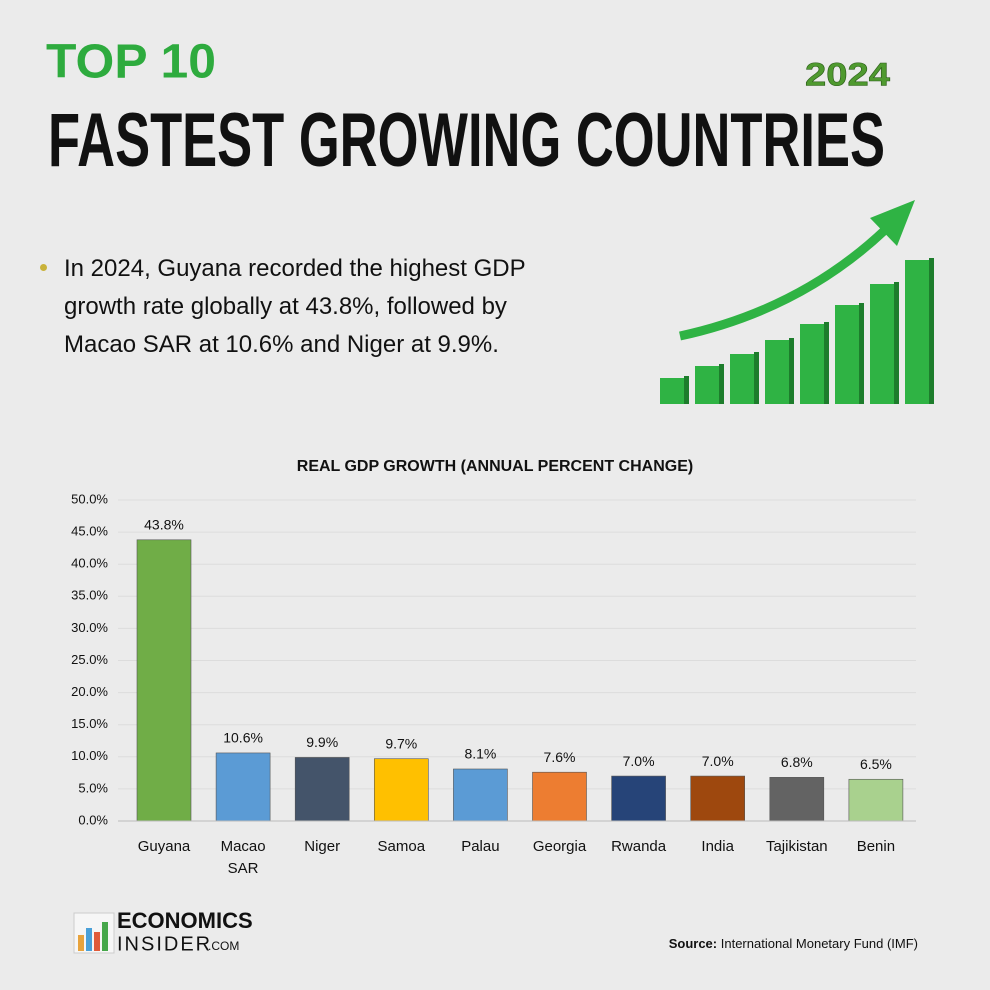  Describe the element at coordinates (93, 819) in the screenshot. I see `y-tick-label: 0.0%` at that location.